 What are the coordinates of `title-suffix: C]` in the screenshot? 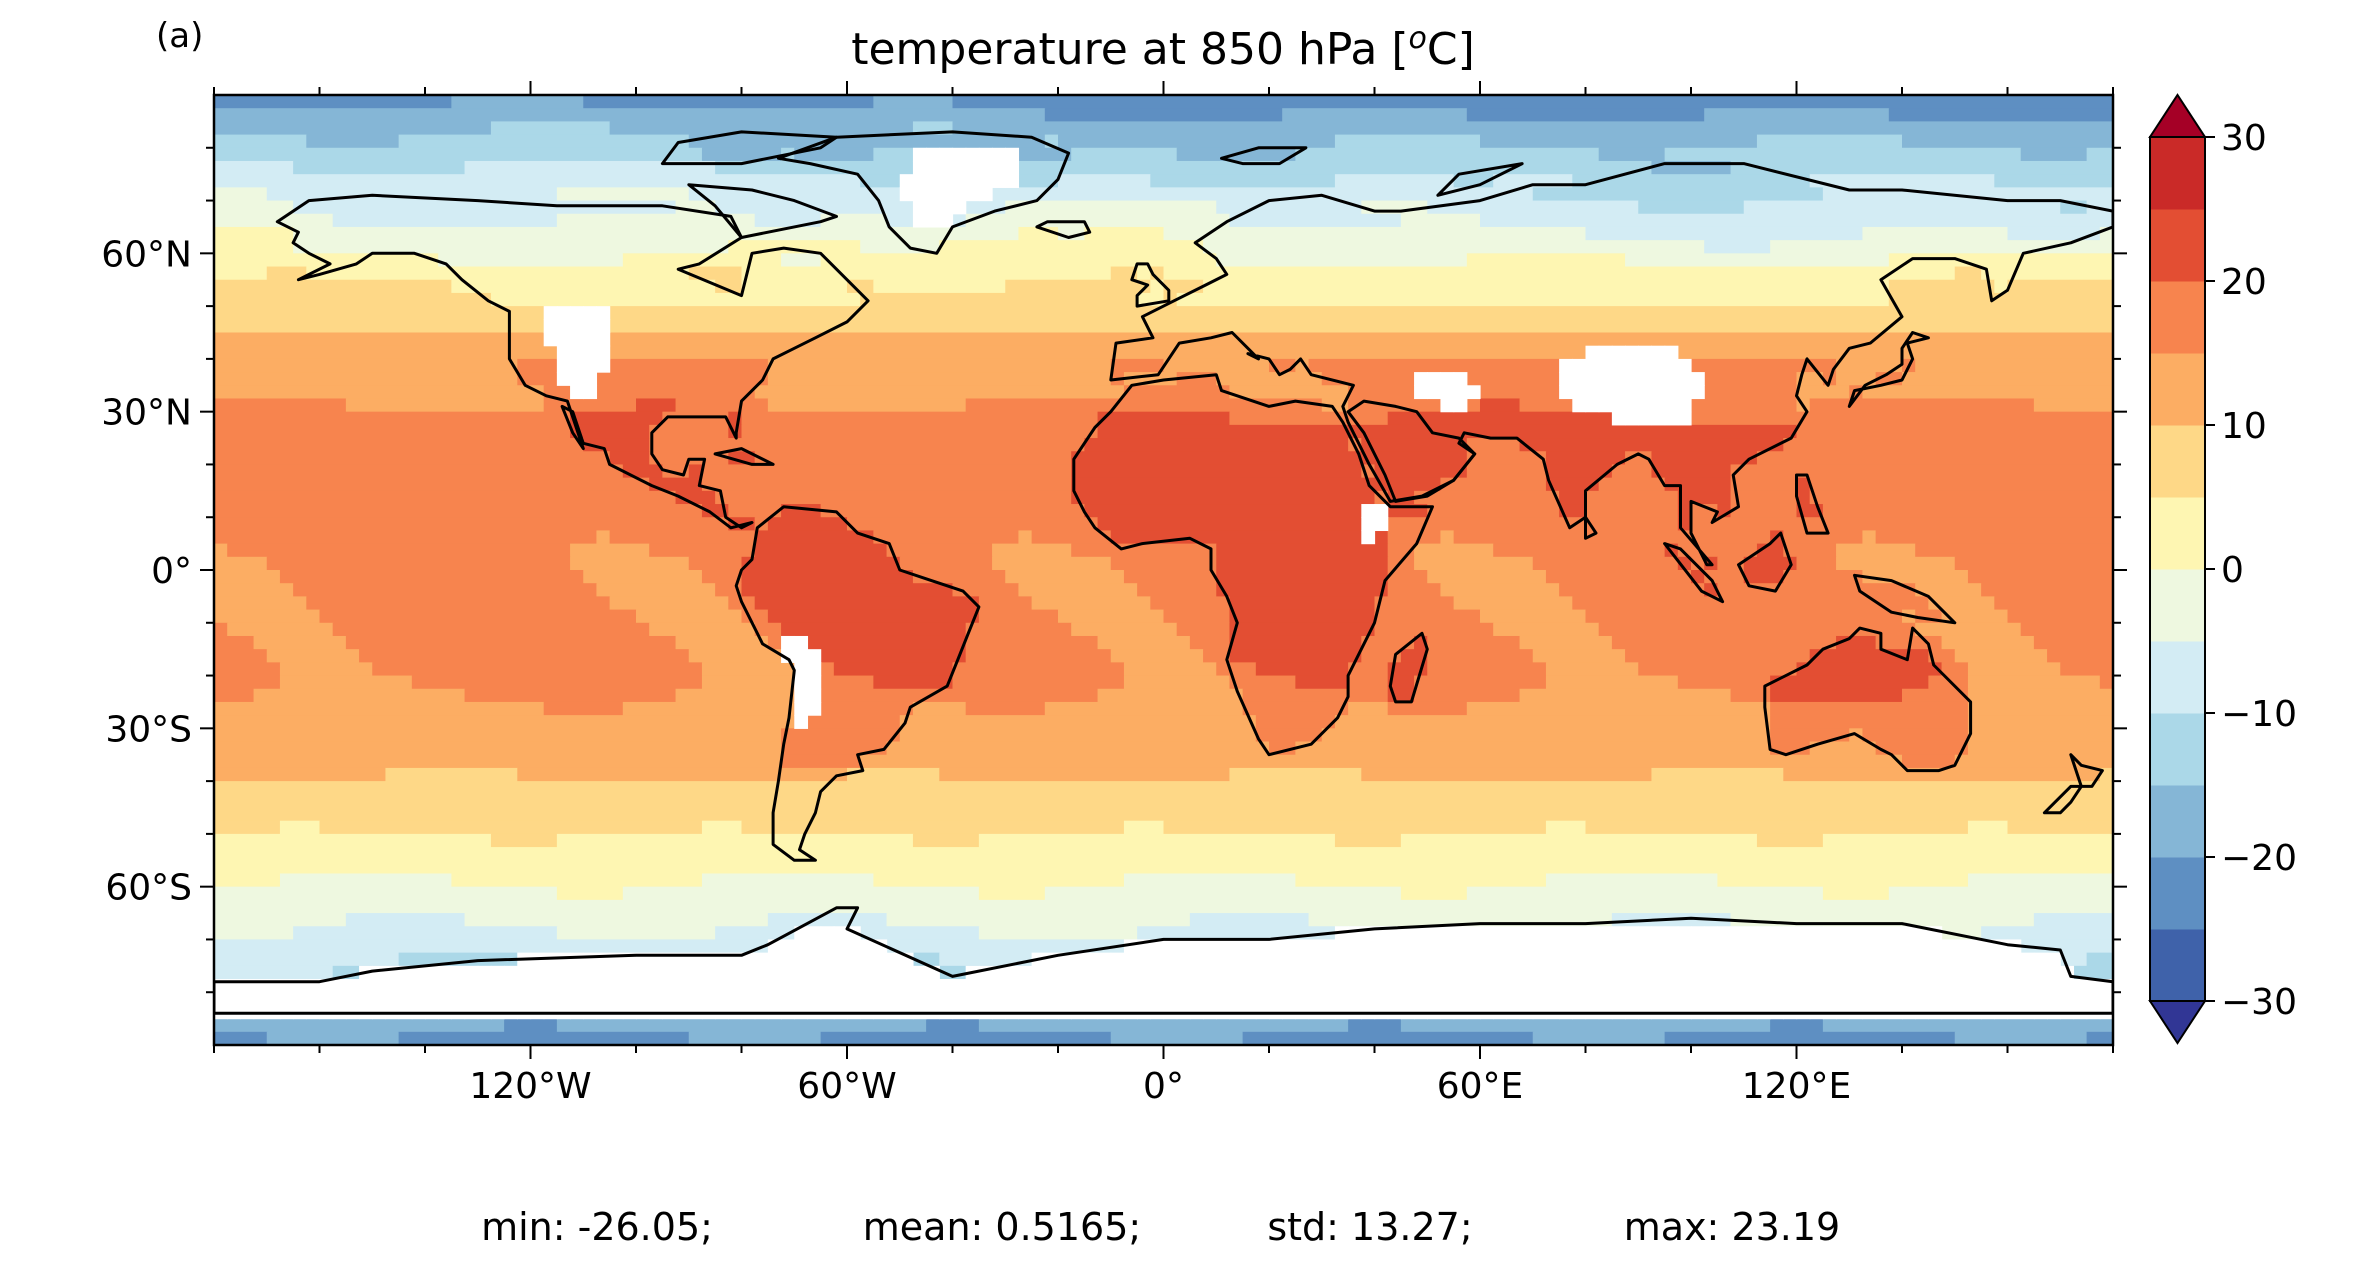 It's located at (1451, 49).